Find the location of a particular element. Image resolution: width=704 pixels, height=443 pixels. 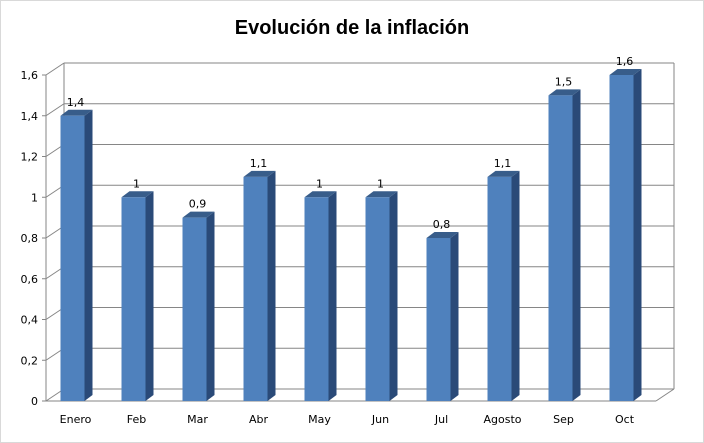

data-label: 0,9 is located at coordinates (198, 204).